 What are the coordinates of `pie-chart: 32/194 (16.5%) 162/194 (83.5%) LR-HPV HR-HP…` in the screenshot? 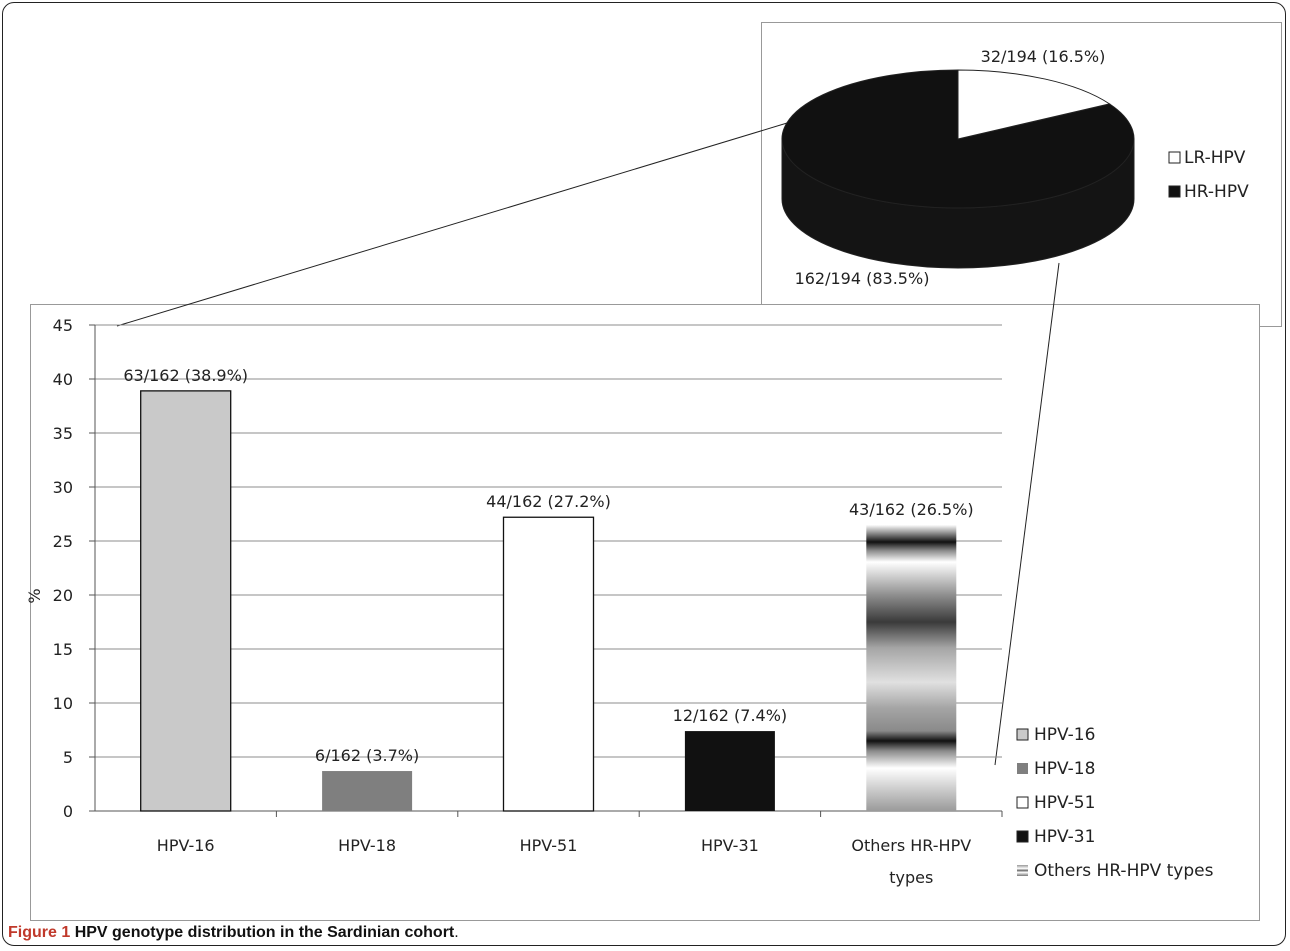 It's located at (1015, 167).